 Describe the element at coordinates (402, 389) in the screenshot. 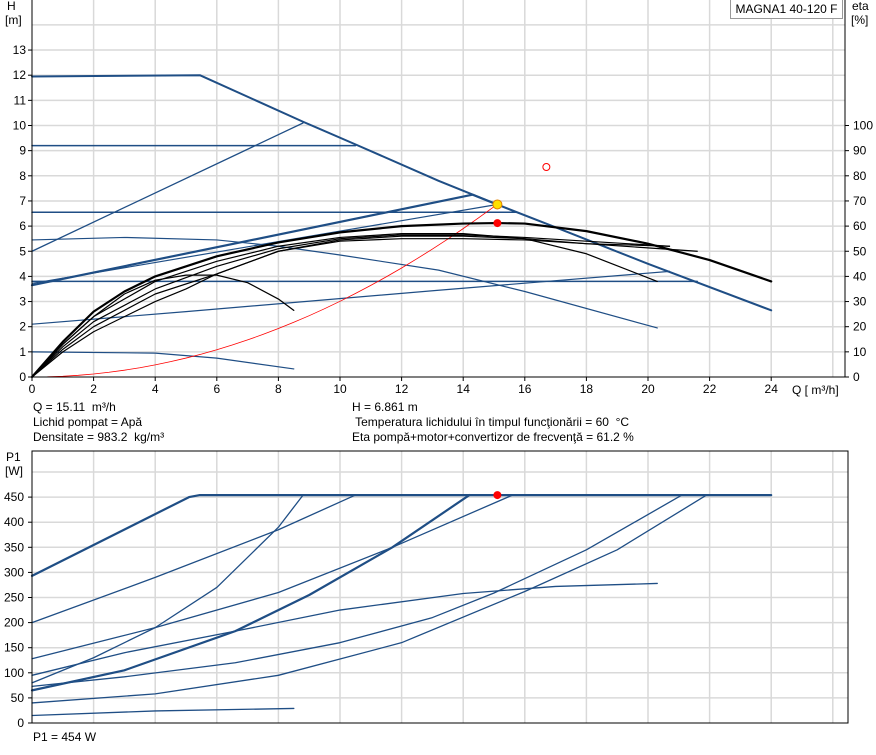

I see `q-tick-label: 12` at that location.